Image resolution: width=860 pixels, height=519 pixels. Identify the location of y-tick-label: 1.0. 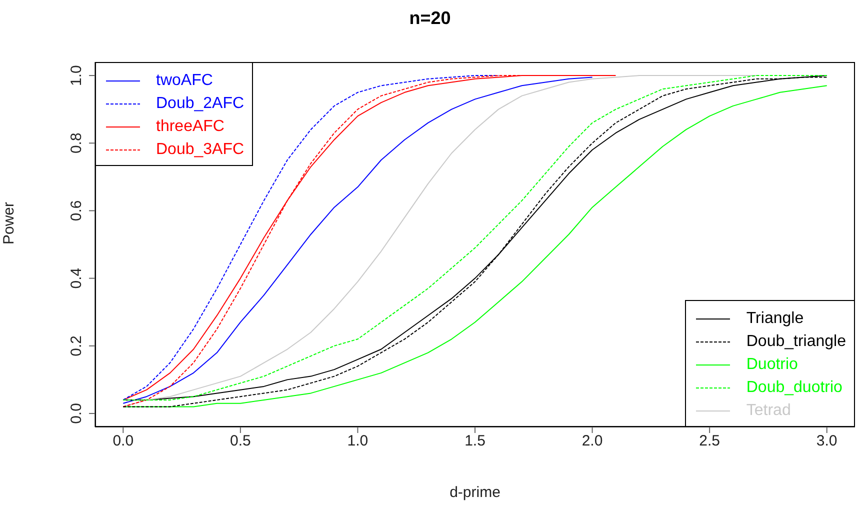
(76, 75).